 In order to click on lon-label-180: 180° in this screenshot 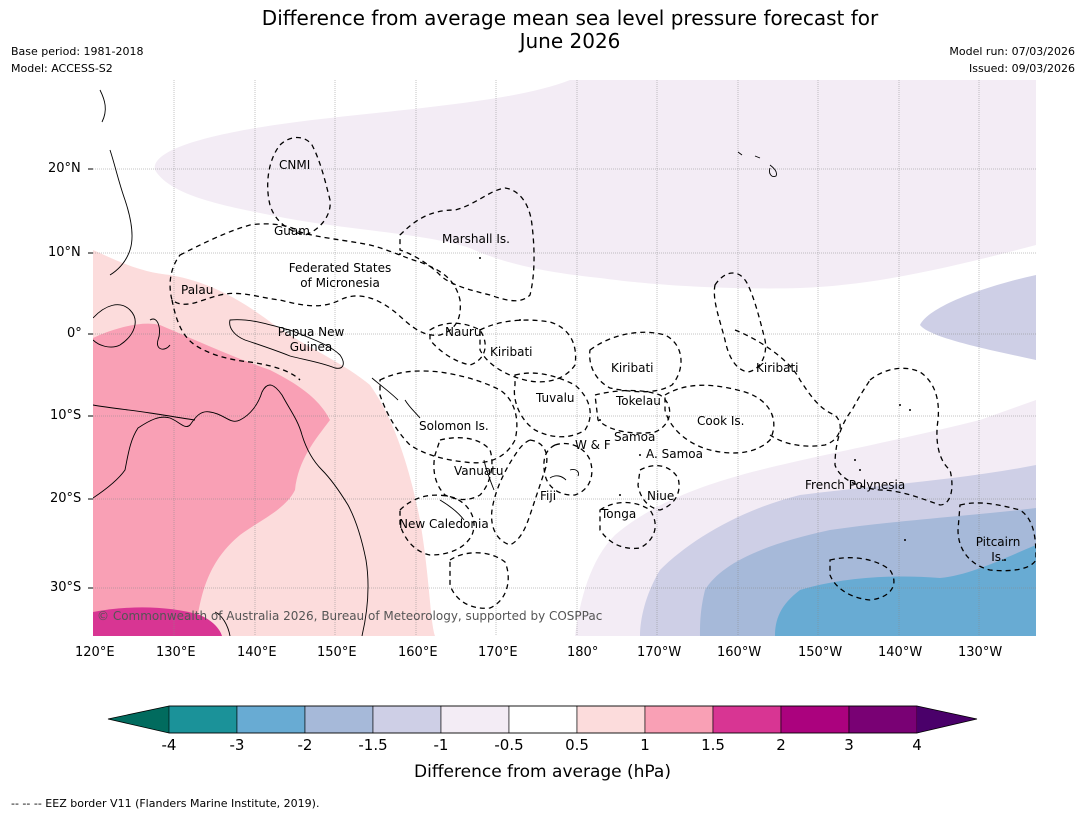, I will do `click(583, 652)`.